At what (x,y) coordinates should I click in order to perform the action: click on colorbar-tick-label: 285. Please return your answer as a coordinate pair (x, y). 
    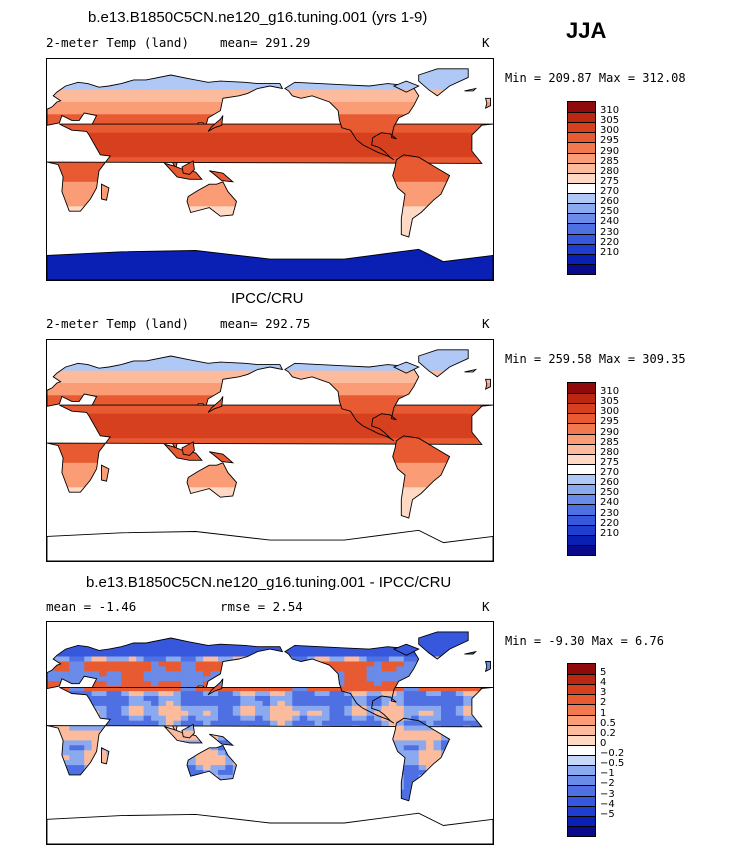
    Looking at the image, I should click on (609, 442).